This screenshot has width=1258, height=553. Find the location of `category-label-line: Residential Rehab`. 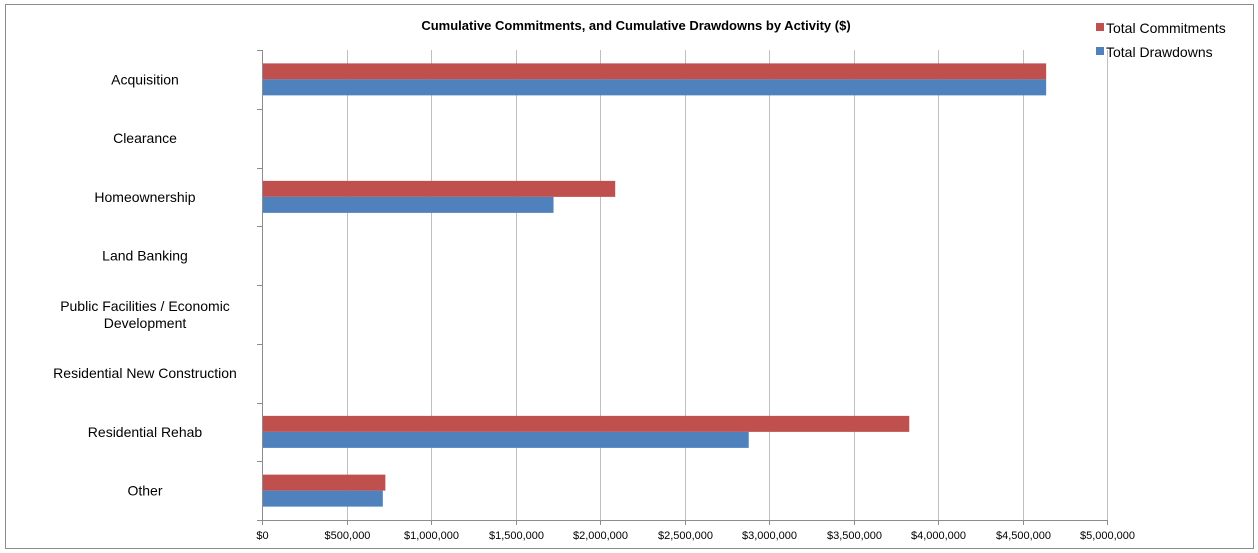

category-label-line: Residential Rehab is located at coordinates (145, 432).